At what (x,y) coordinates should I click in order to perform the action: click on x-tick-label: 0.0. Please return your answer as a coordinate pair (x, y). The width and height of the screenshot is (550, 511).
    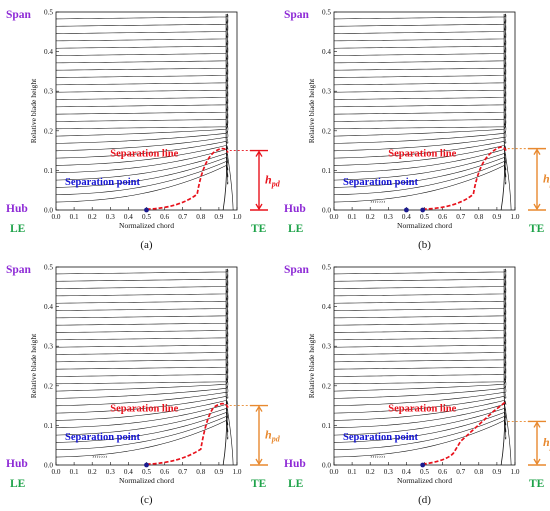
    Looking at the image, I should click on (334, 217).